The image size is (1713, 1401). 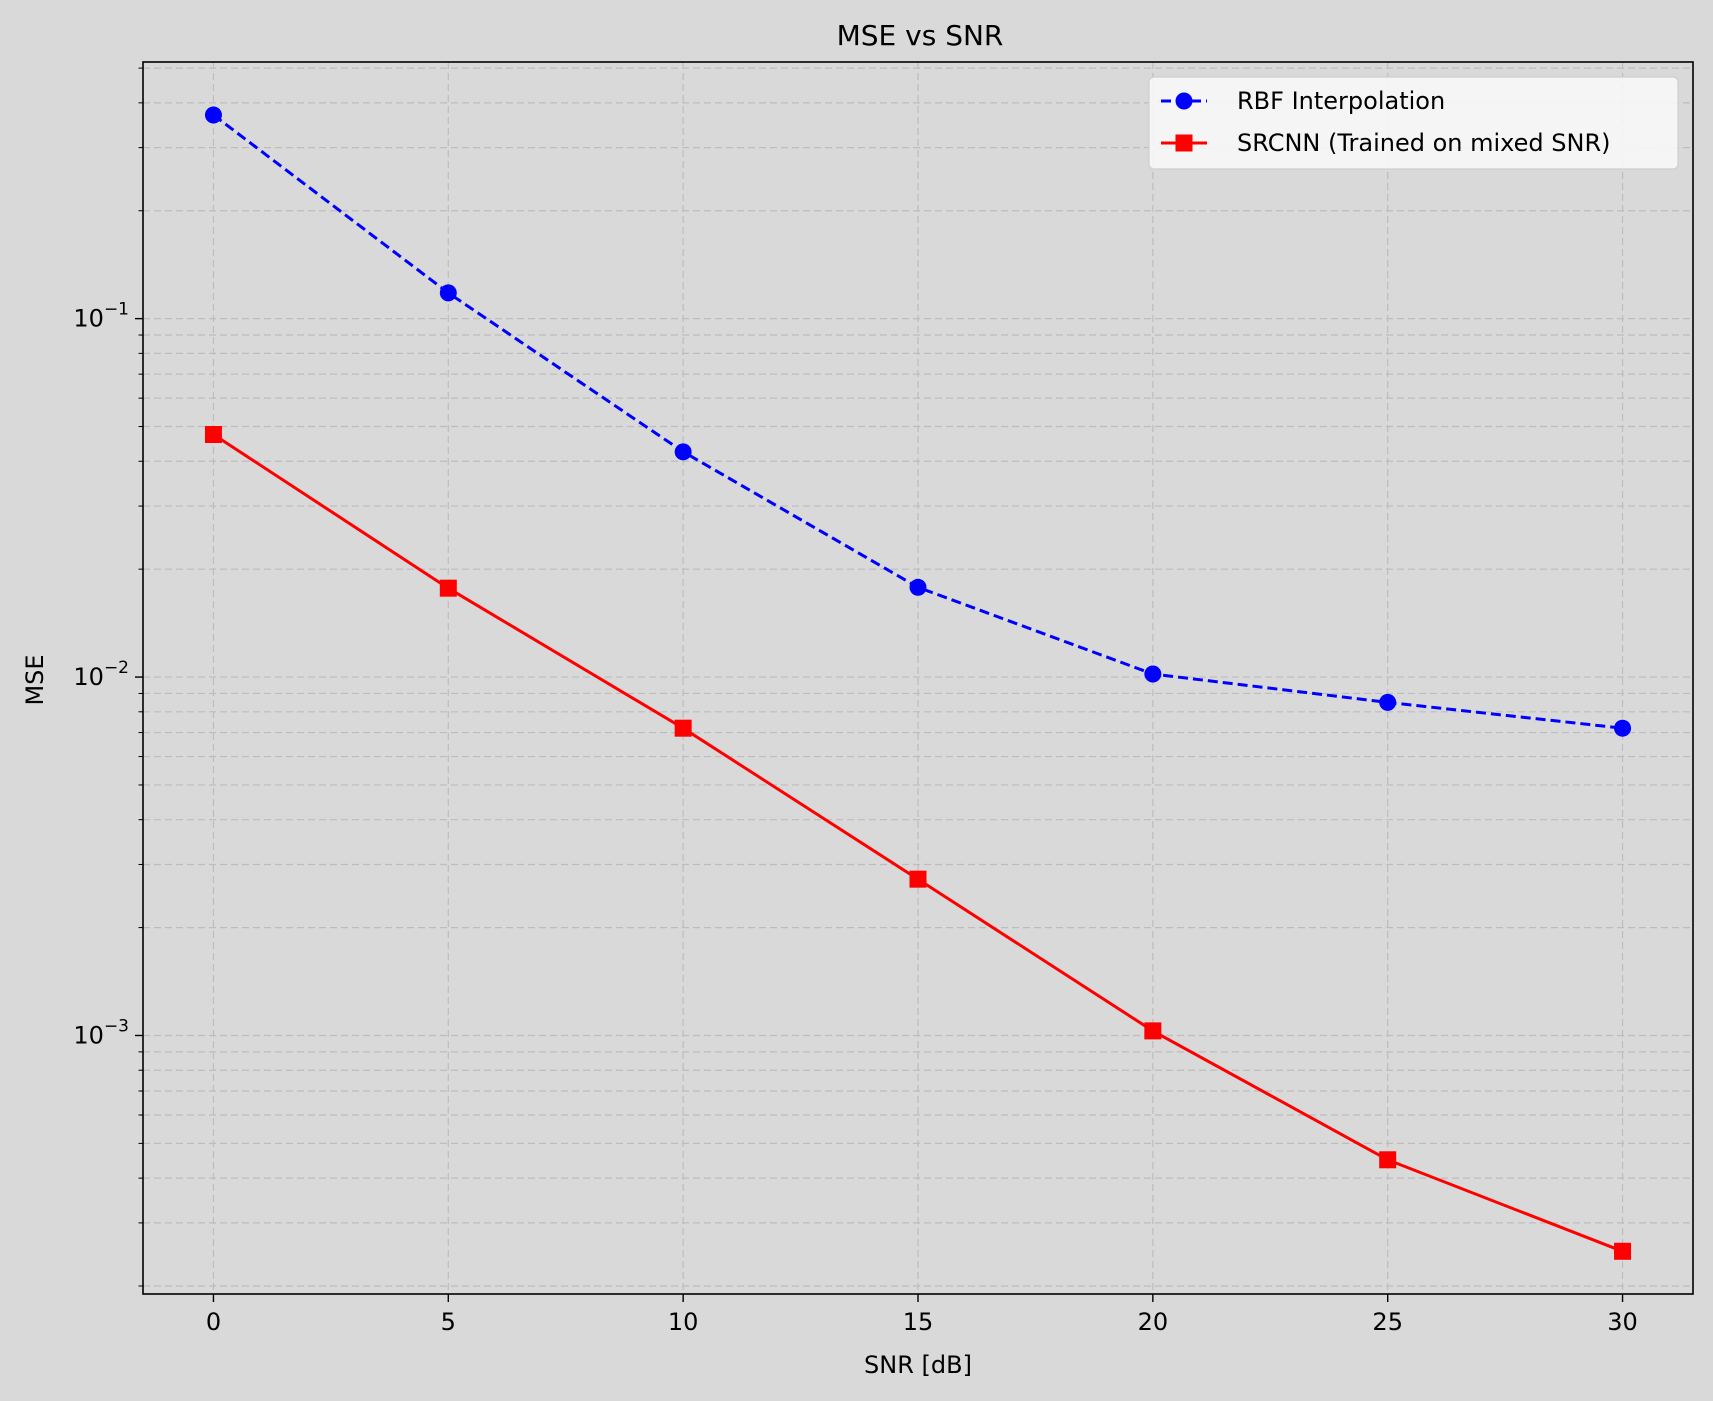 I want to click on x-tick-label: 20, so click(x=1153, y=1322).